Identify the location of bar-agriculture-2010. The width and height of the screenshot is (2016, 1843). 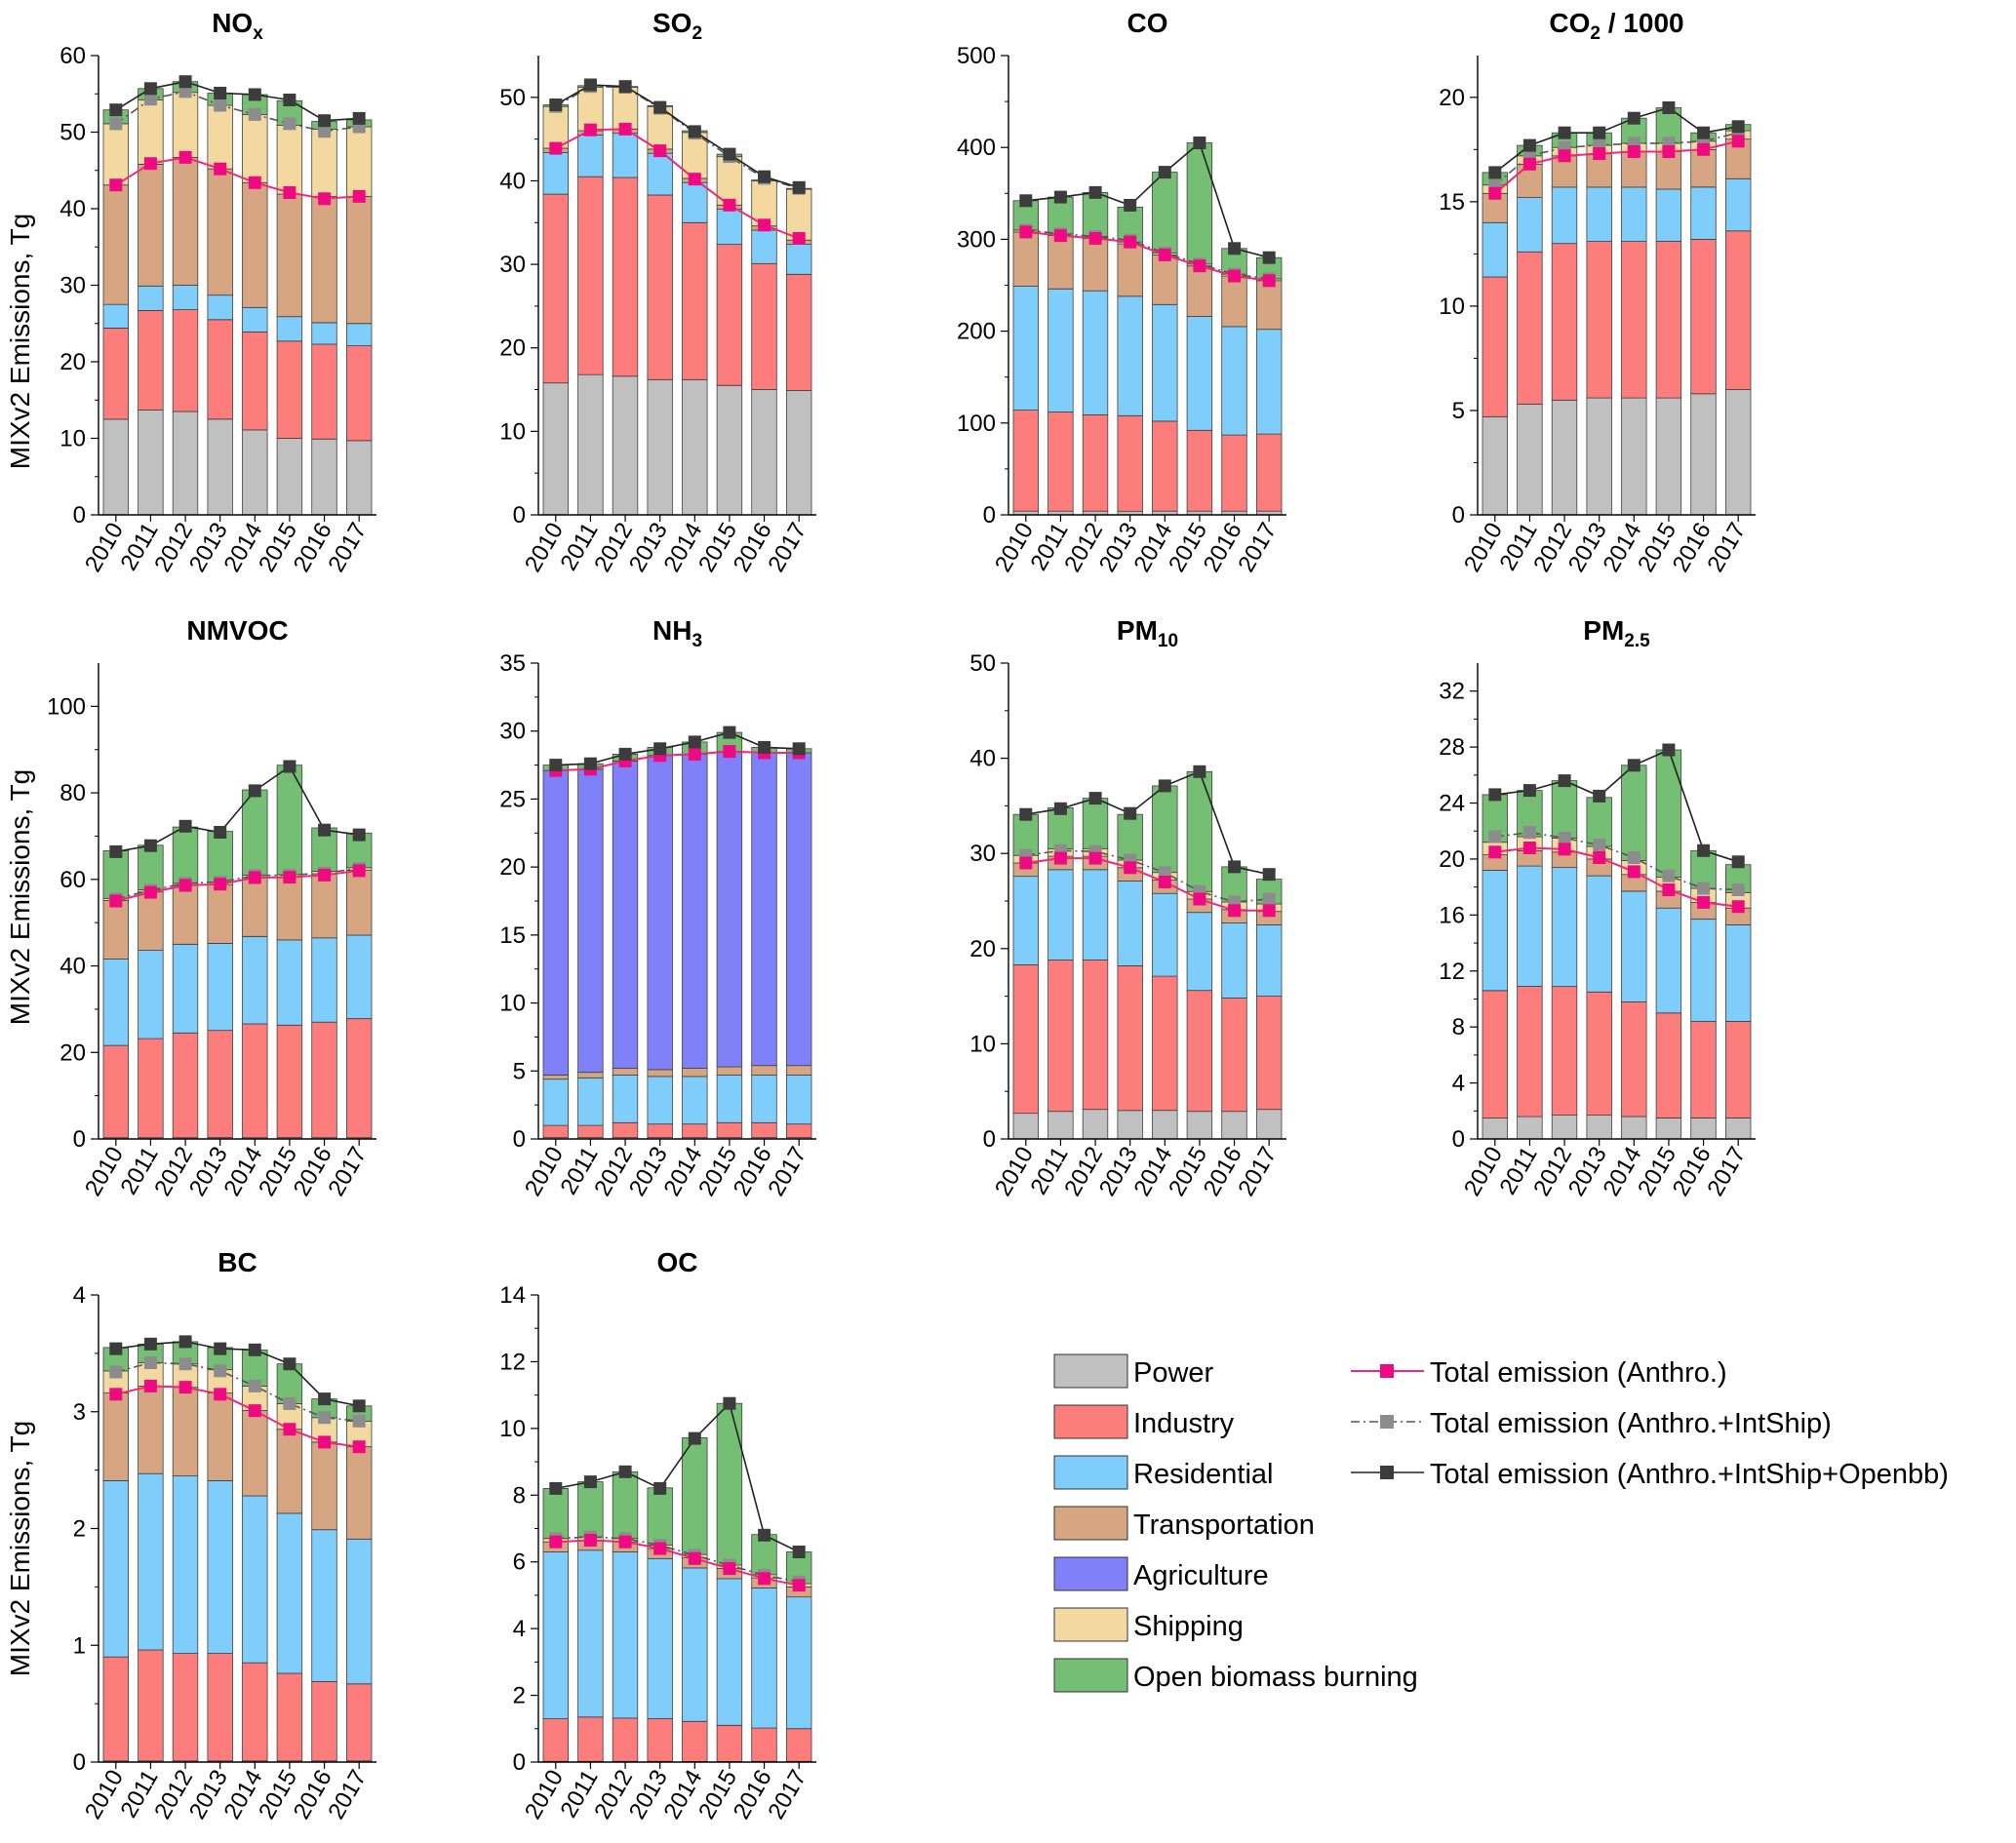
(556, 922).